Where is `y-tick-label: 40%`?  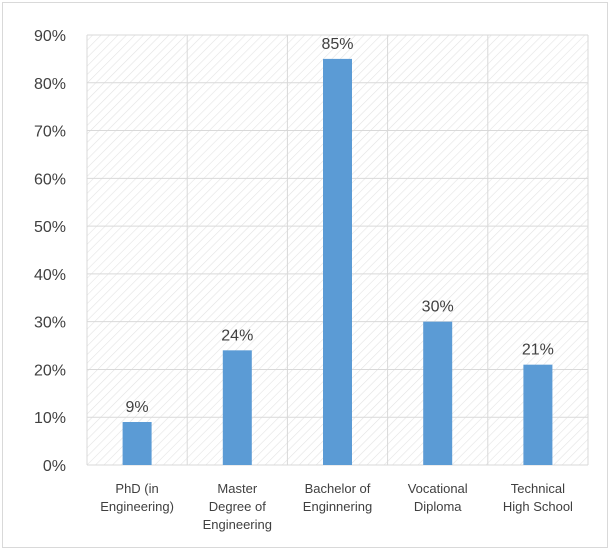
y-tick-label: 40% is located at coordinates (50, 275).